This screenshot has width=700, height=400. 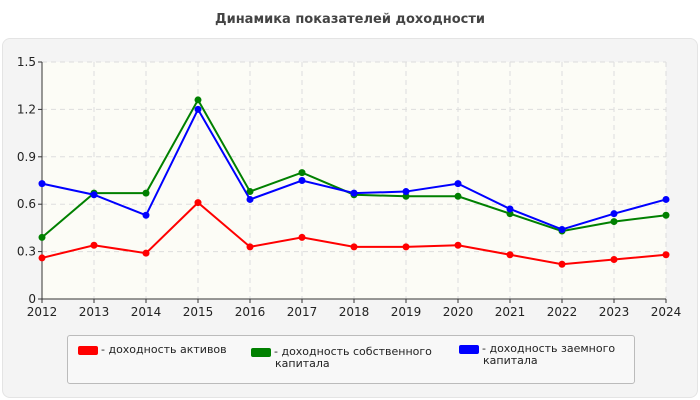 I want to click on y-tick-label: 0.6, so click(x=26, y=204).